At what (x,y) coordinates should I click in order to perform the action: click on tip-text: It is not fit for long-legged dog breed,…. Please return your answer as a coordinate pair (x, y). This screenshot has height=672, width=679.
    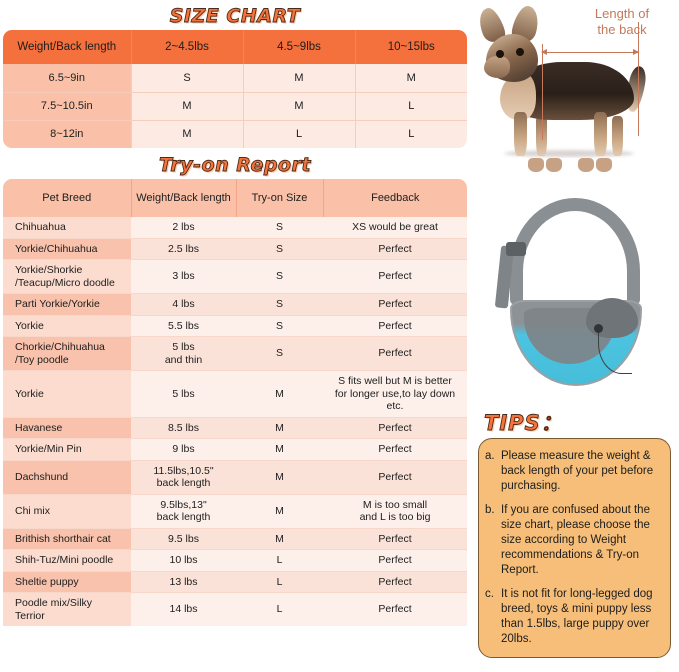
    Looking at the image, I should click on (577, 616).